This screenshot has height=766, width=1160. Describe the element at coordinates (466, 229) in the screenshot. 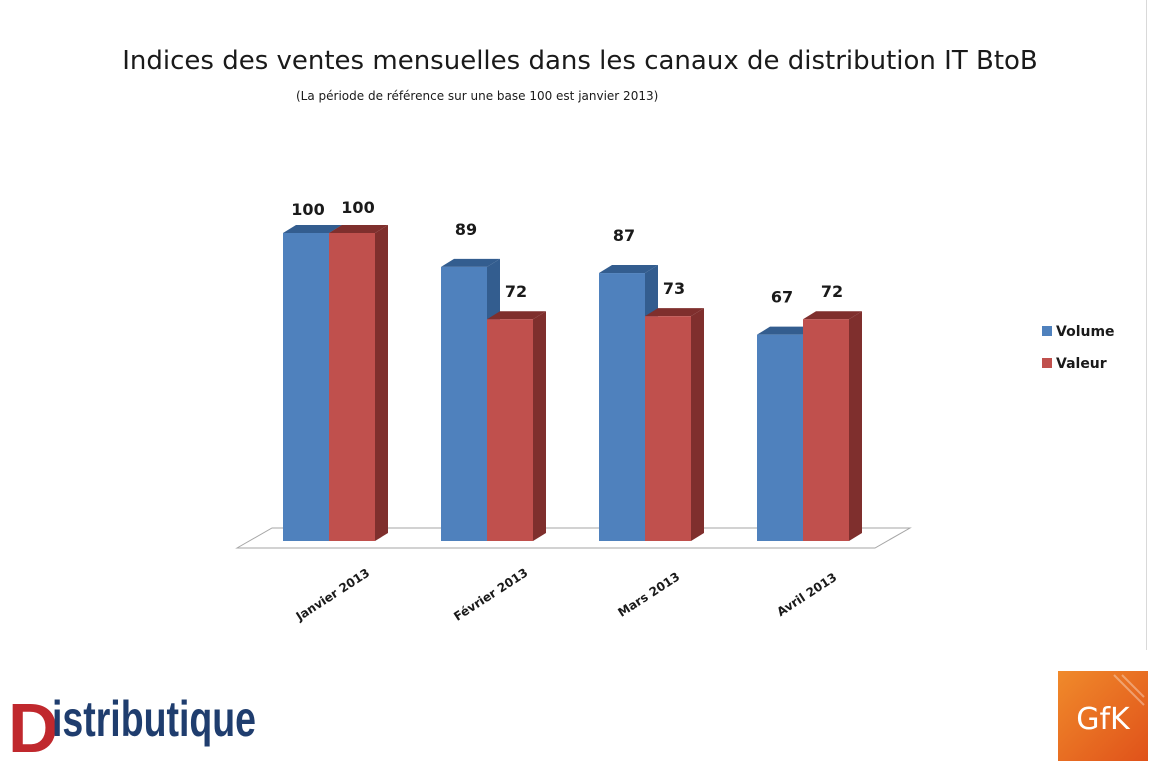

I see `value-label-volume-1: 89` at that location.